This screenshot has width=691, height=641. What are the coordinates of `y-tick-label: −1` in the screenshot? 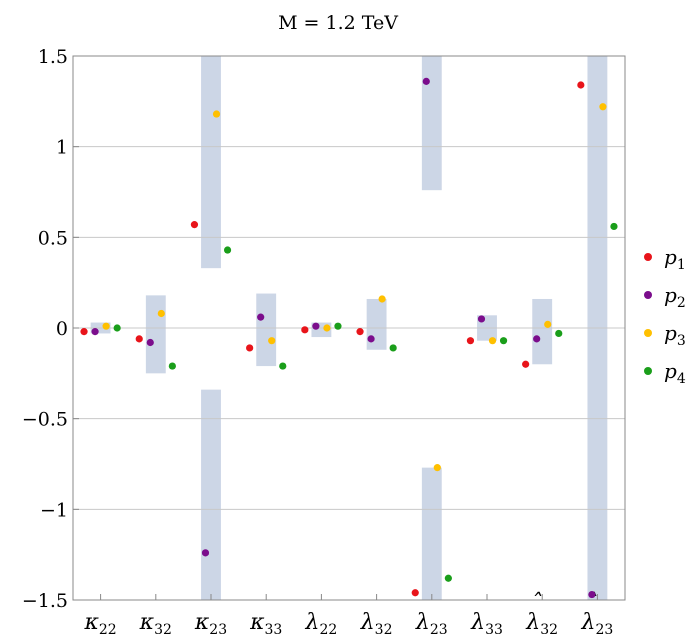 It's located at (54, 510).